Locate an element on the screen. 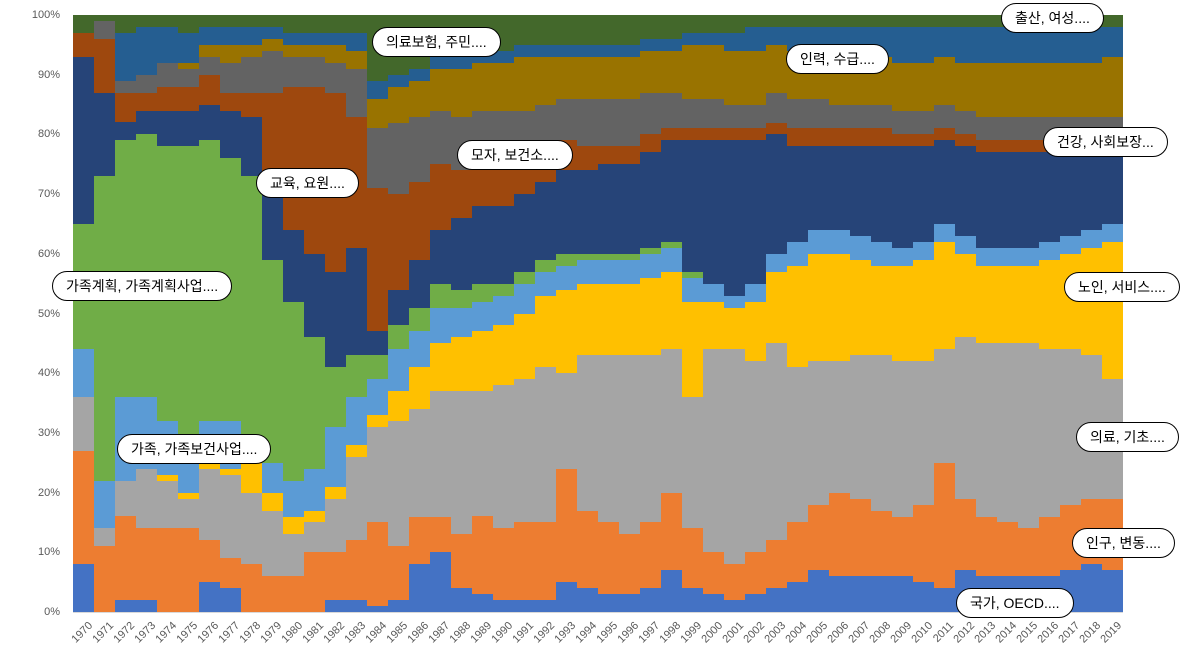 The height and width of the screenshot is (652, 1200). column-2013 is located at coordinates (986, 313).